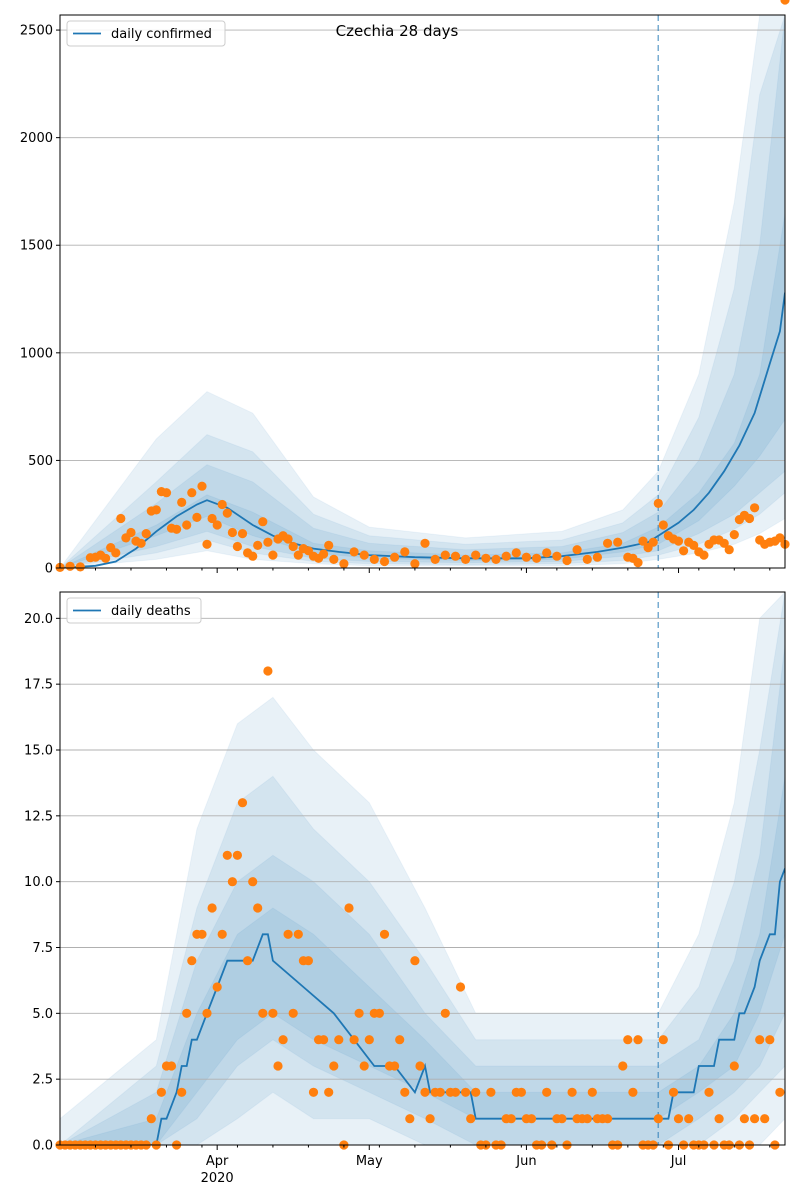 The width and height of the screenshot is (800, 1204). What do you see at coordinates (217, 1178) in the screenshot?
I see `deaths-xtick-year-label: 2020` at bounding box center [217, 1178].